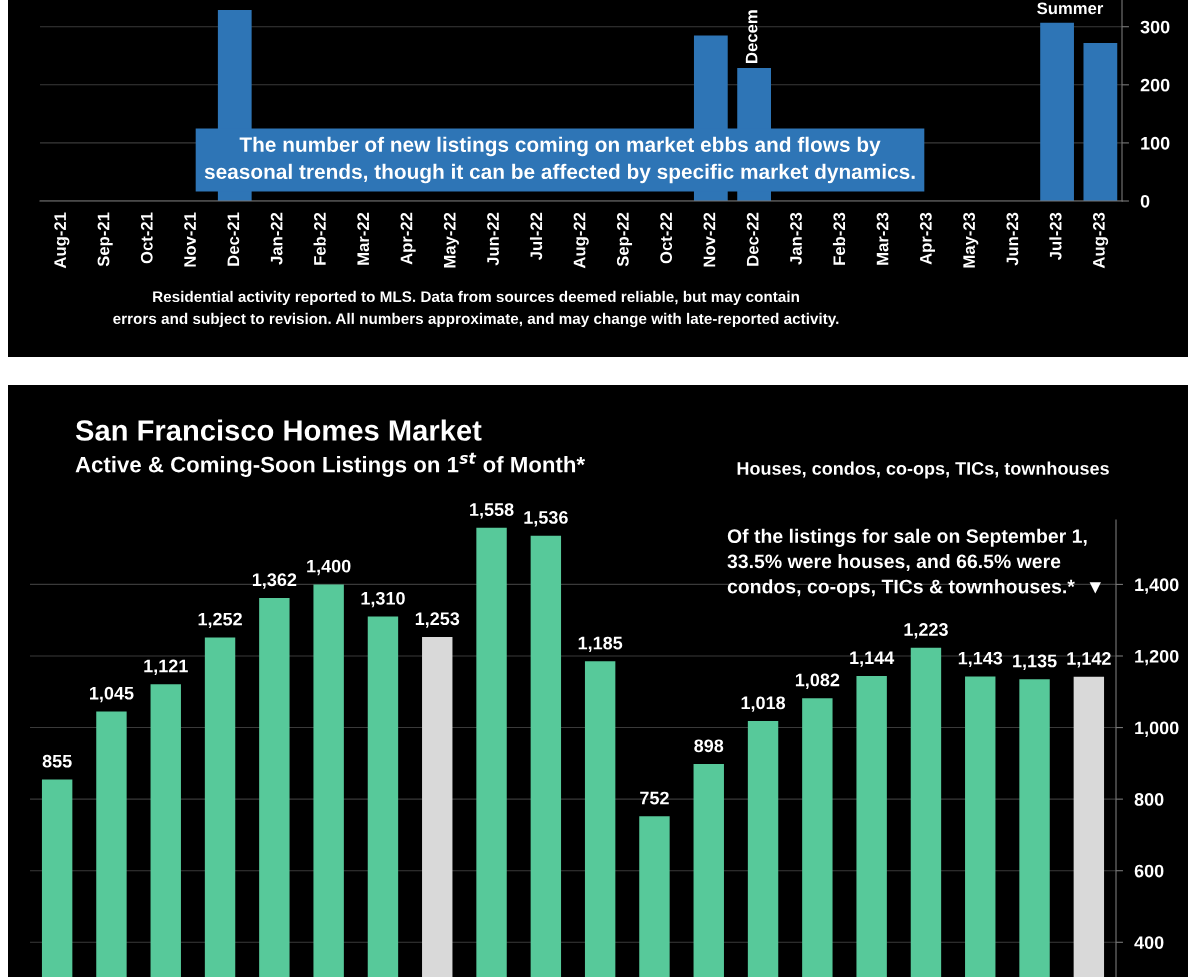 This screenshot has height=977, width=1188. I want to click on data-label: 1,310, so click(383, 599).